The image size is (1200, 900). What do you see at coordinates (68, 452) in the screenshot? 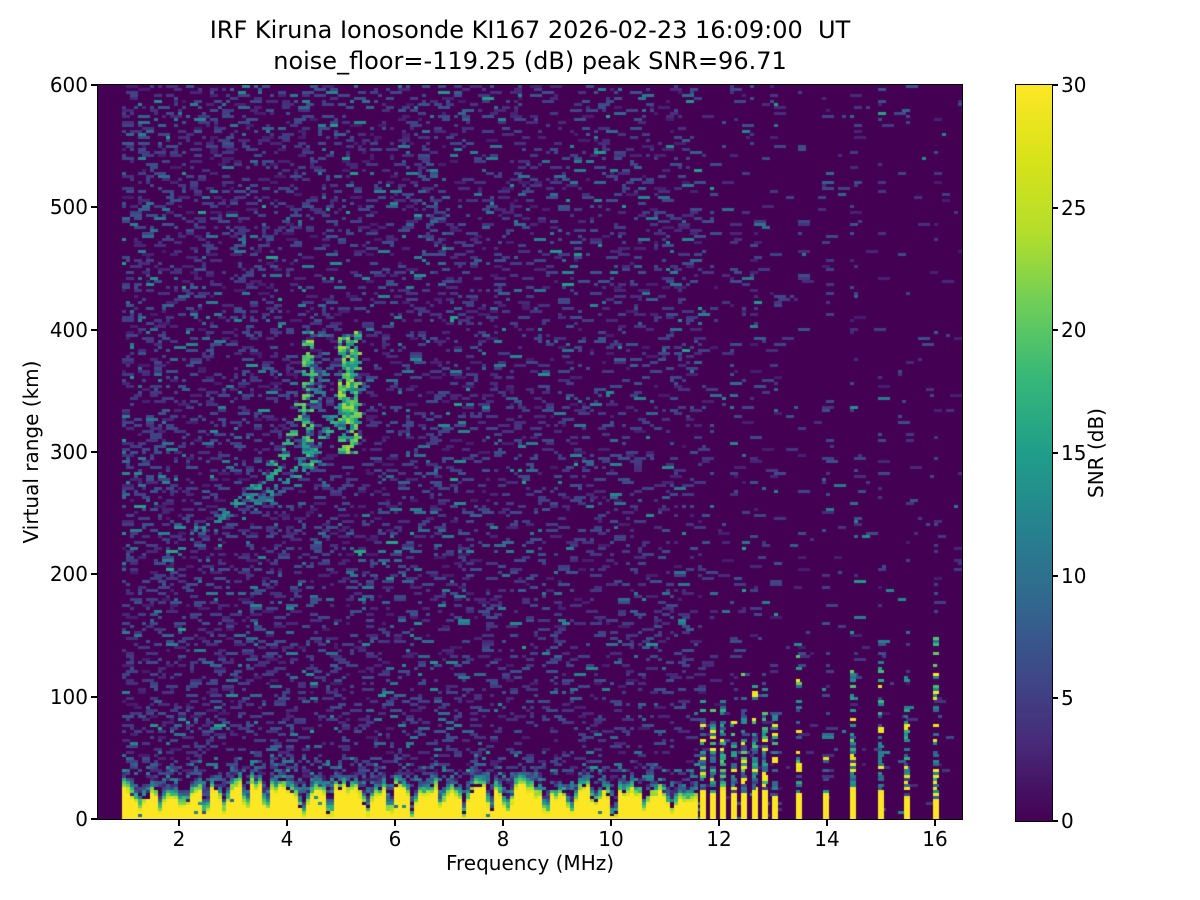
I see `y-tick-label: 300` at bounding box center [68, 452].